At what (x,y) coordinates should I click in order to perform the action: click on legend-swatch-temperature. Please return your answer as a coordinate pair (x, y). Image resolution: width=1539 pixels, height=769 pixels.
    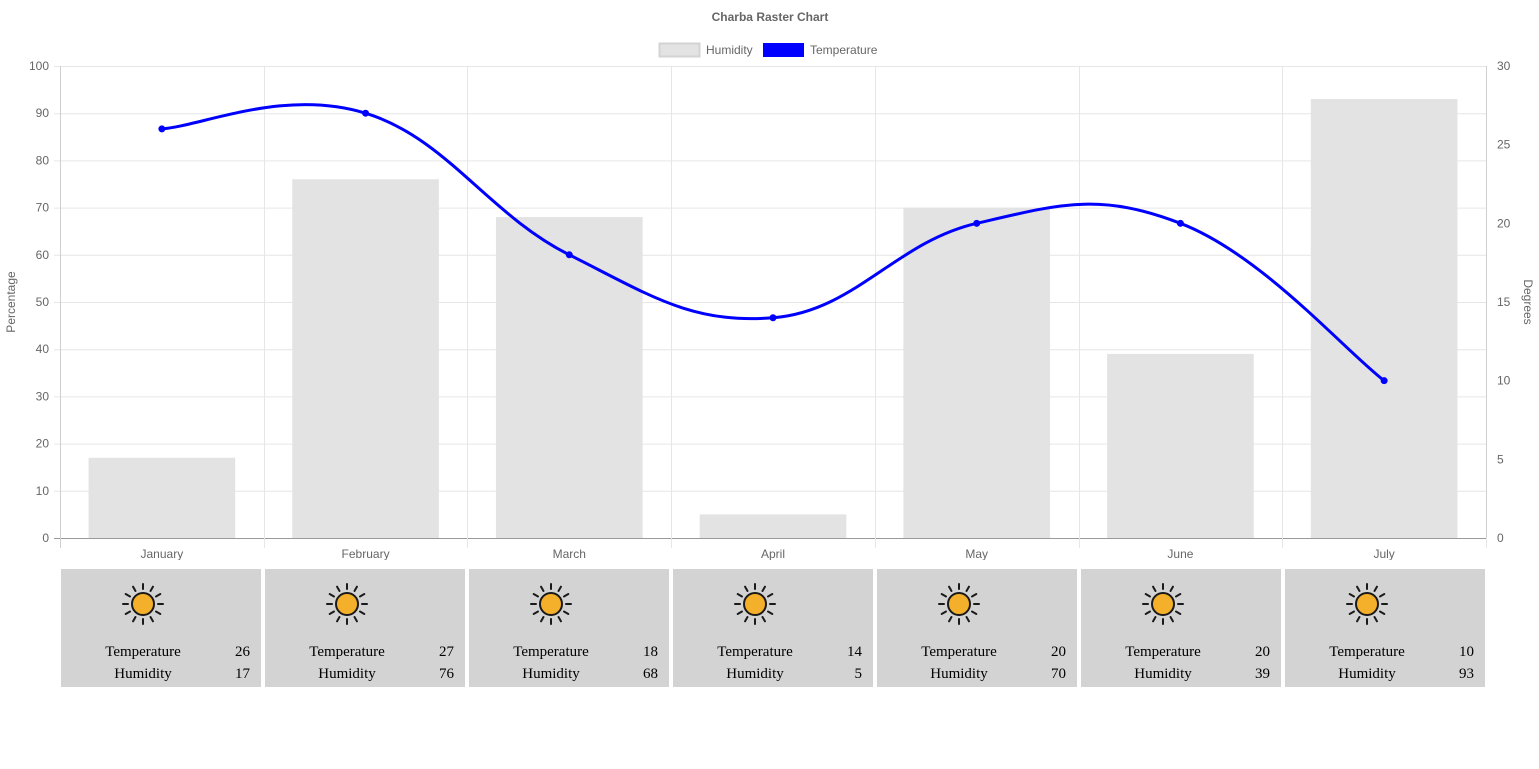
    Looking at the image, I should click on (783, 50).